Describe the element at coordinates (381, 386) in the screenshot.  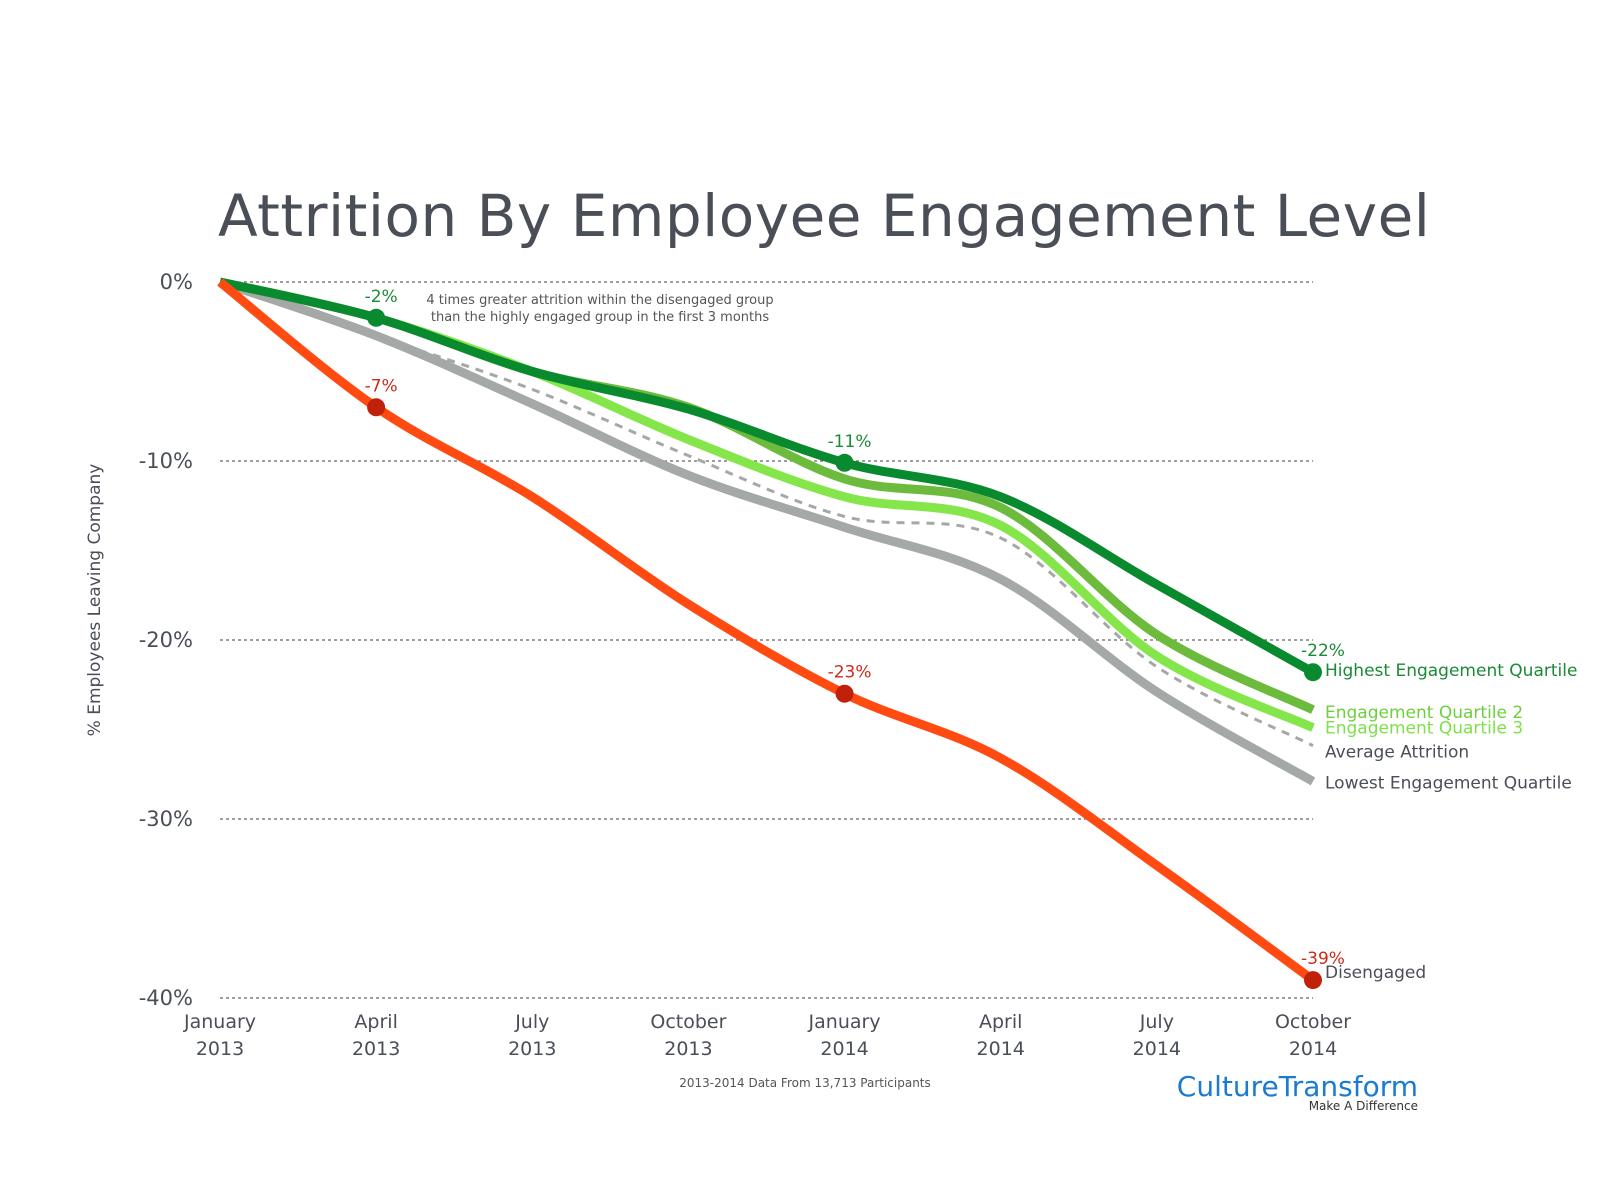
I see `data-label: -7%` at that location.